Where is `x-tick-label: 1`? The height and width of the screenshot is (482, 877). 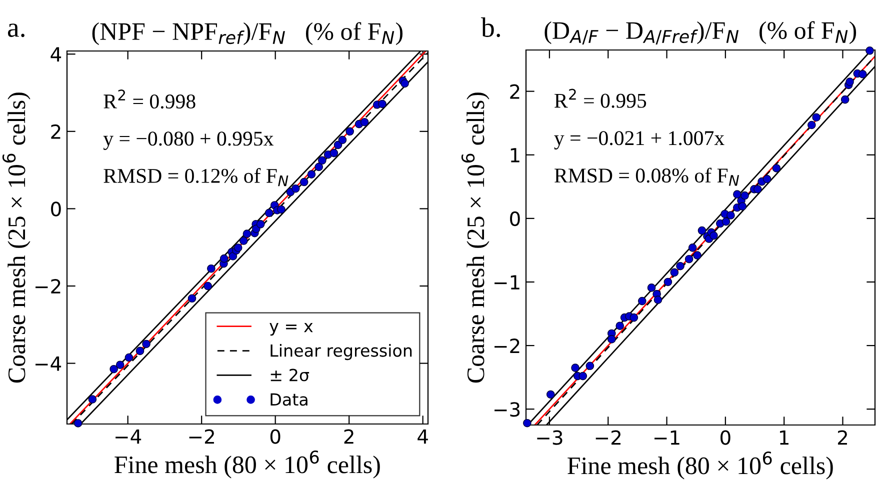
x-tick-label: 1 is located at coordinates (784, 437).